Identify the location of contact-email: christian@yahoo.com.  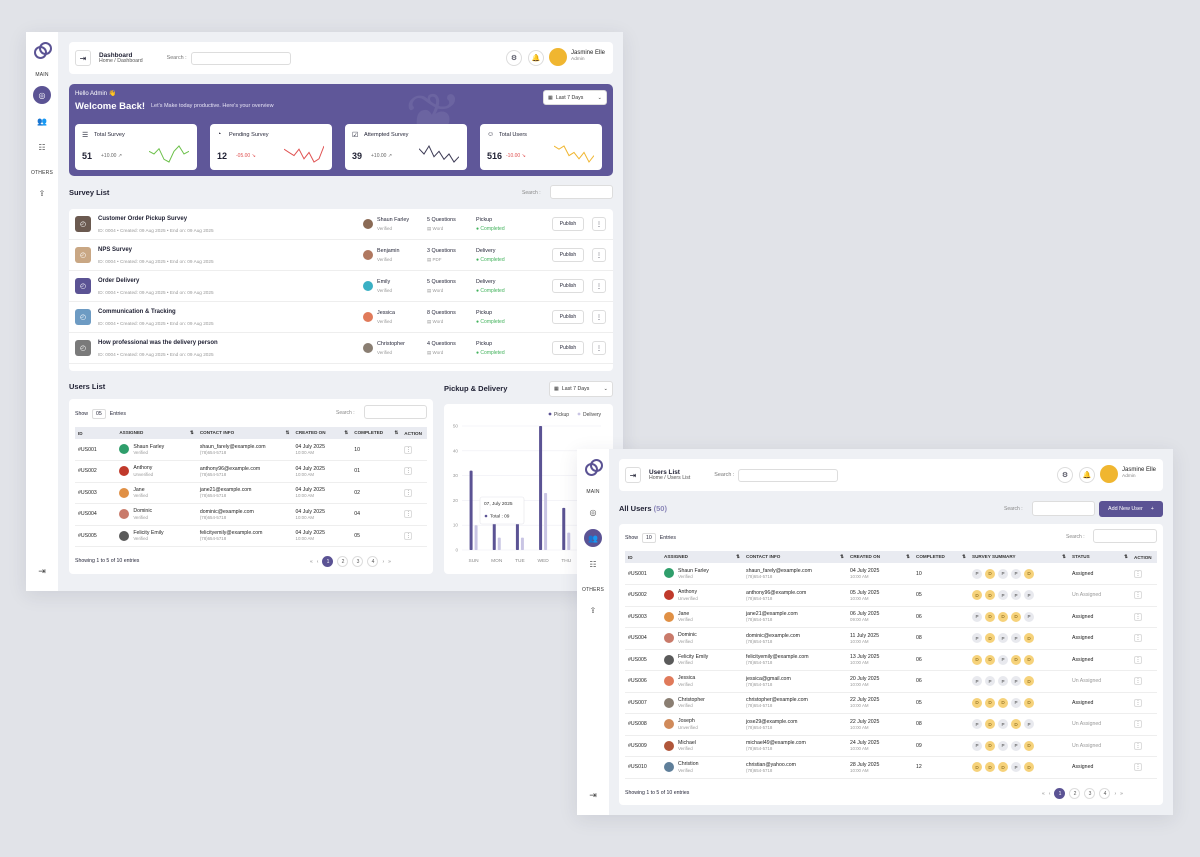
(771, 764).